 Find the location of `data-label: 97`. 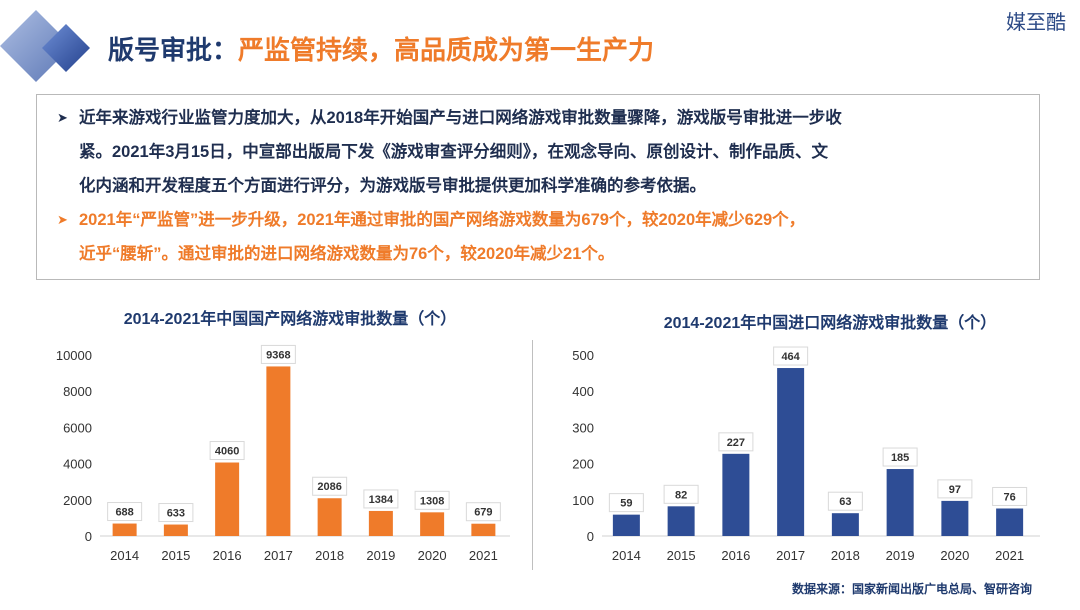

data-label: 97 is located at coordinates (955, 490).